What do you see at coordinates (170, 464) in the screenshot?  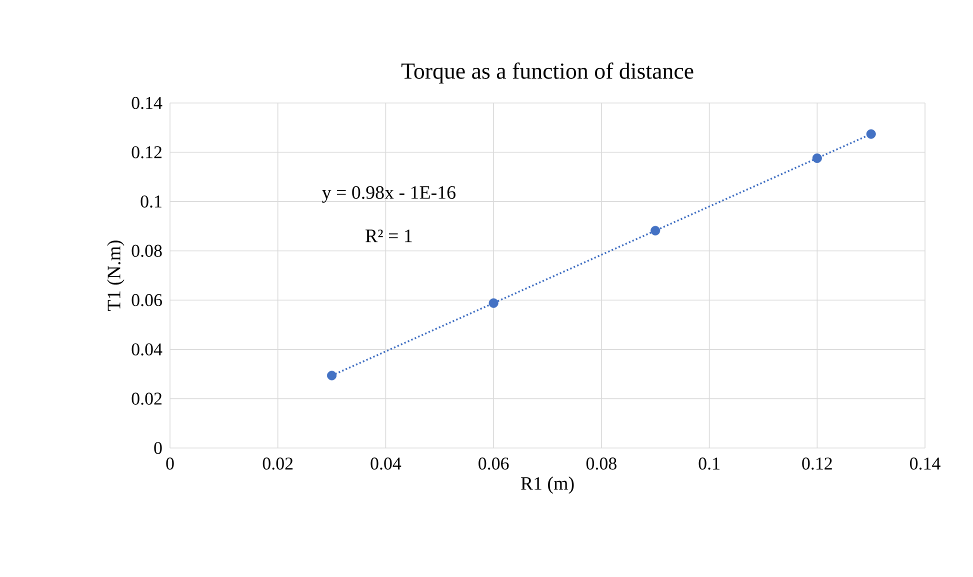 I see `x-tick-label: 0` at bounding box center [170, 464].